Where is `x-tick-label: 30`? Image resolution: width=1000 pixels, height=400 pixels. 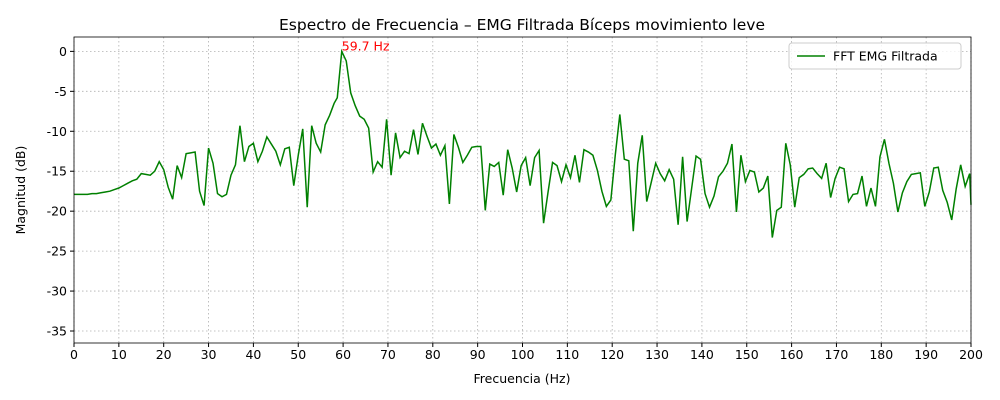 x-tick-label: 30 is located at coordinates (209, 354).